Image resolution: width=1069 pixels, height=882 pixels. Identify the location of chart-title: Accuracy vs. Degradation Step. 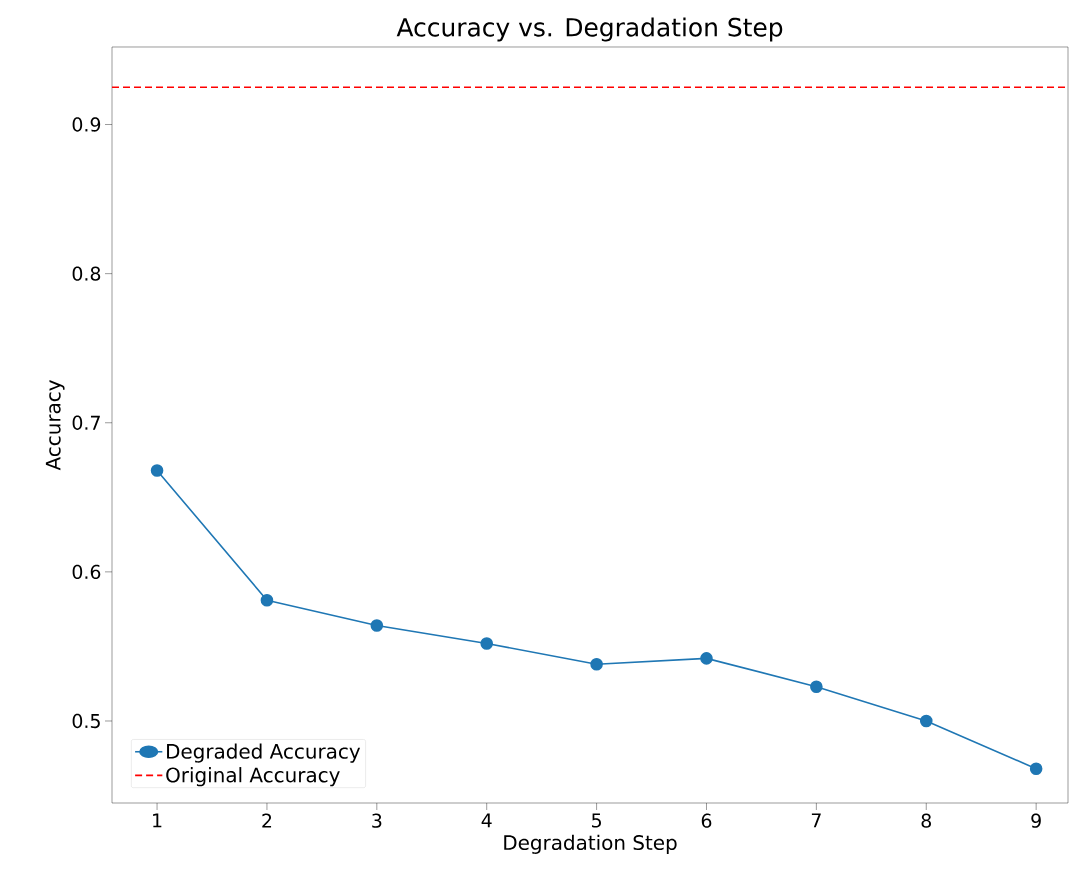
(589, 29).